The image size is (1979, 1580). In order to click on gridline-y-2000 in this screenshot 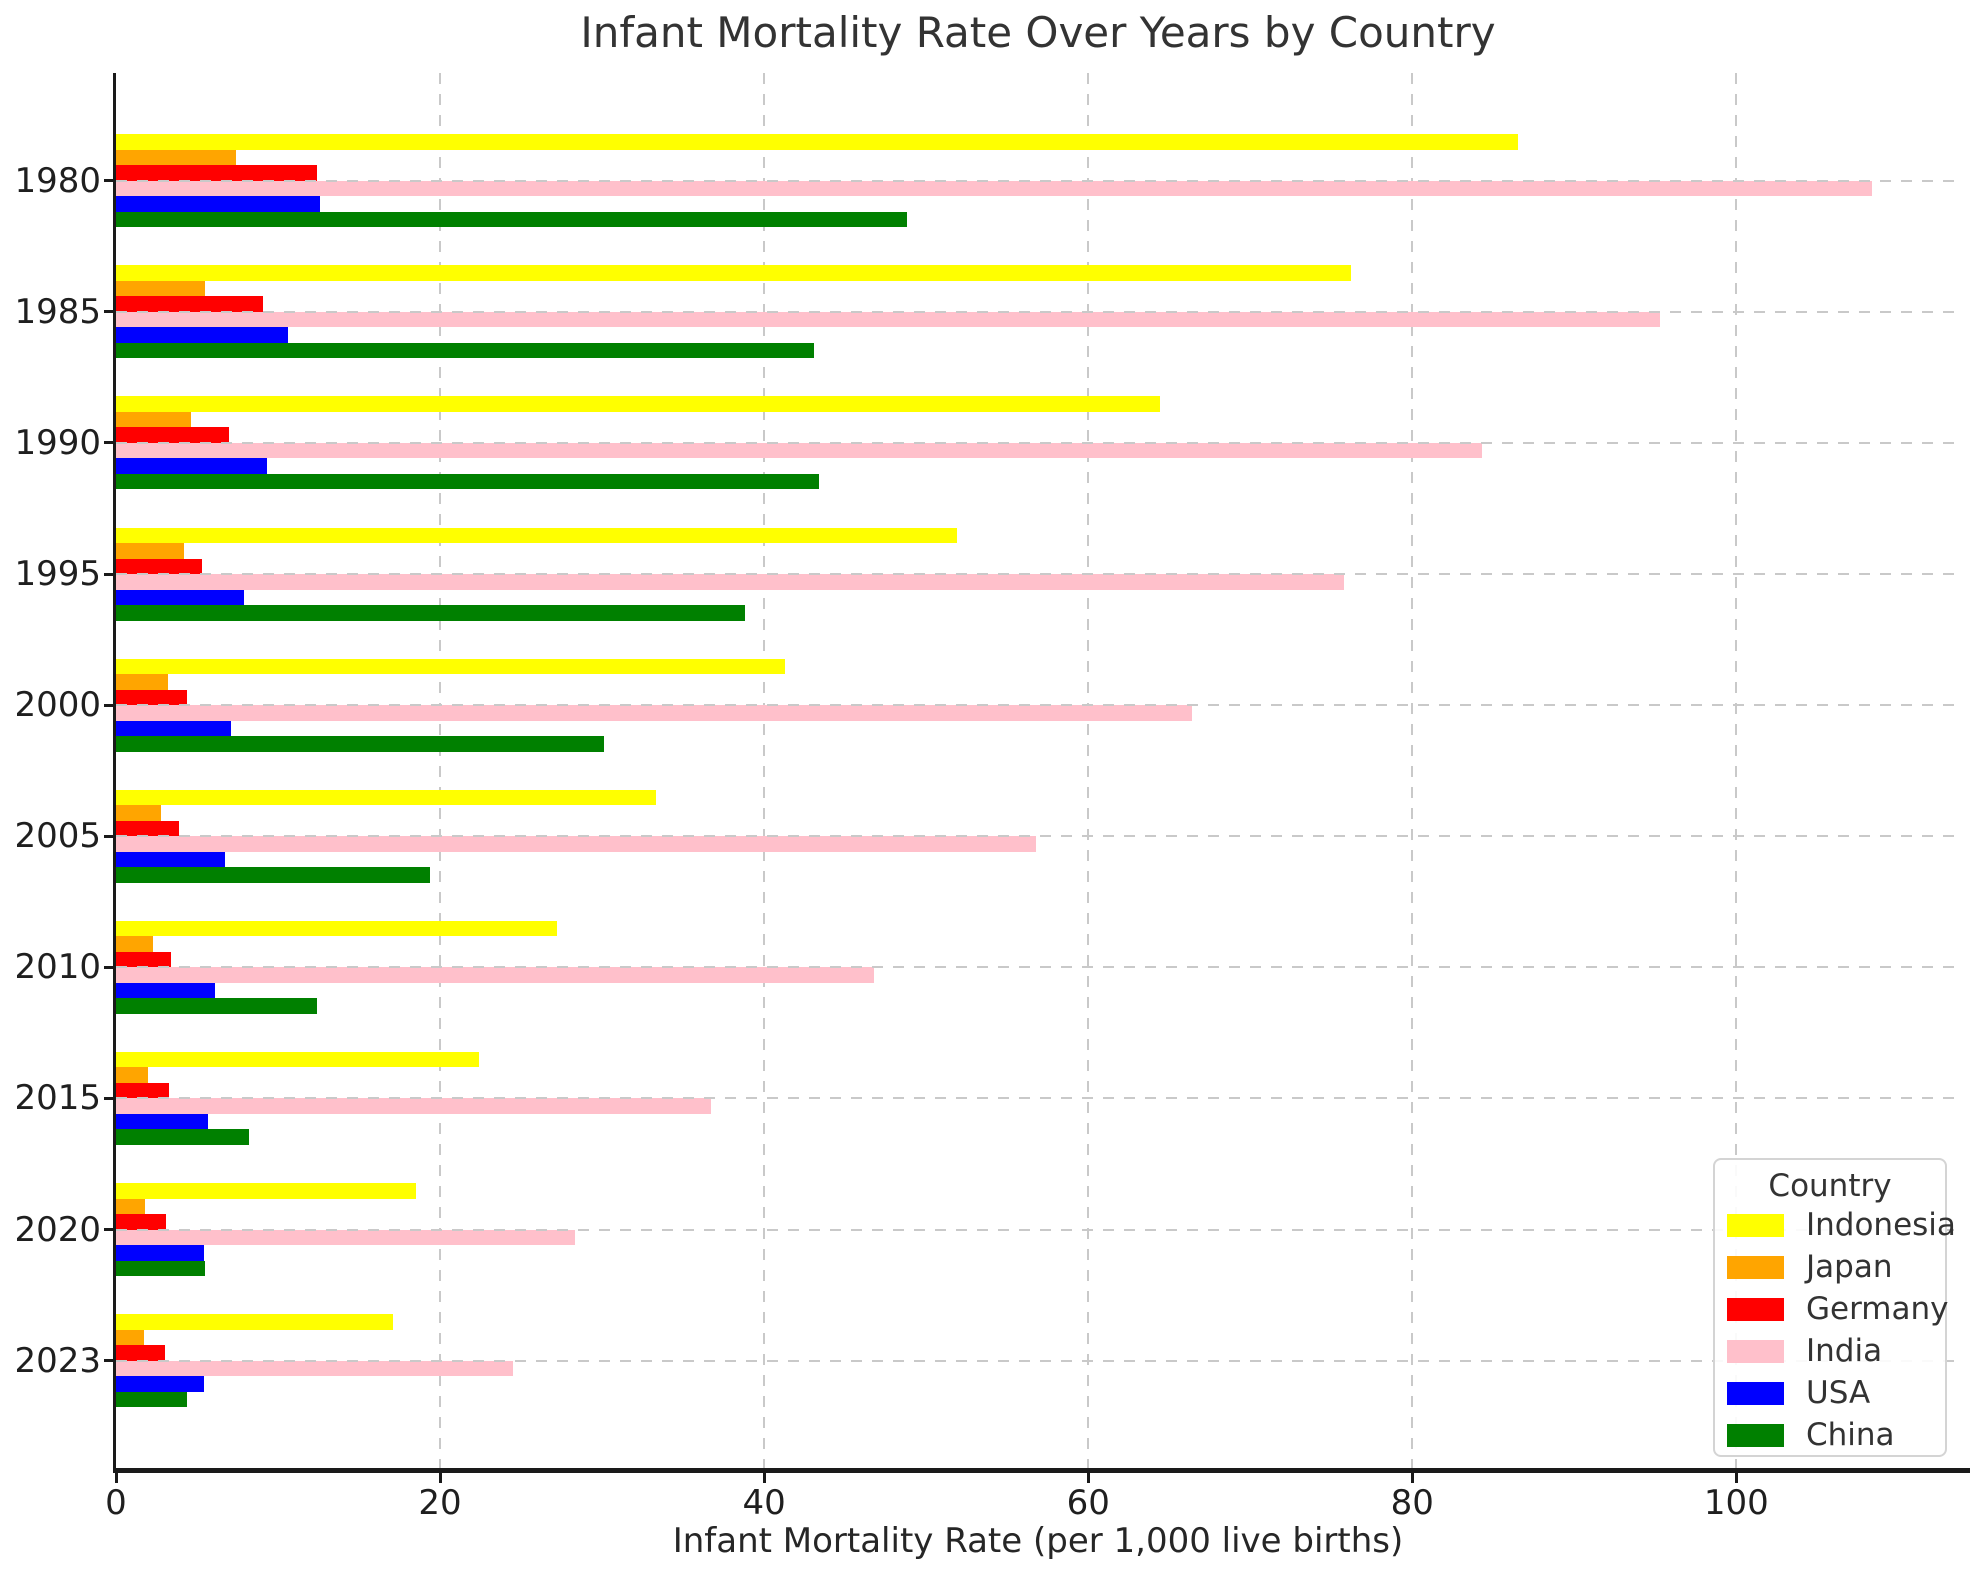, I will do `click(1038, 705)`.